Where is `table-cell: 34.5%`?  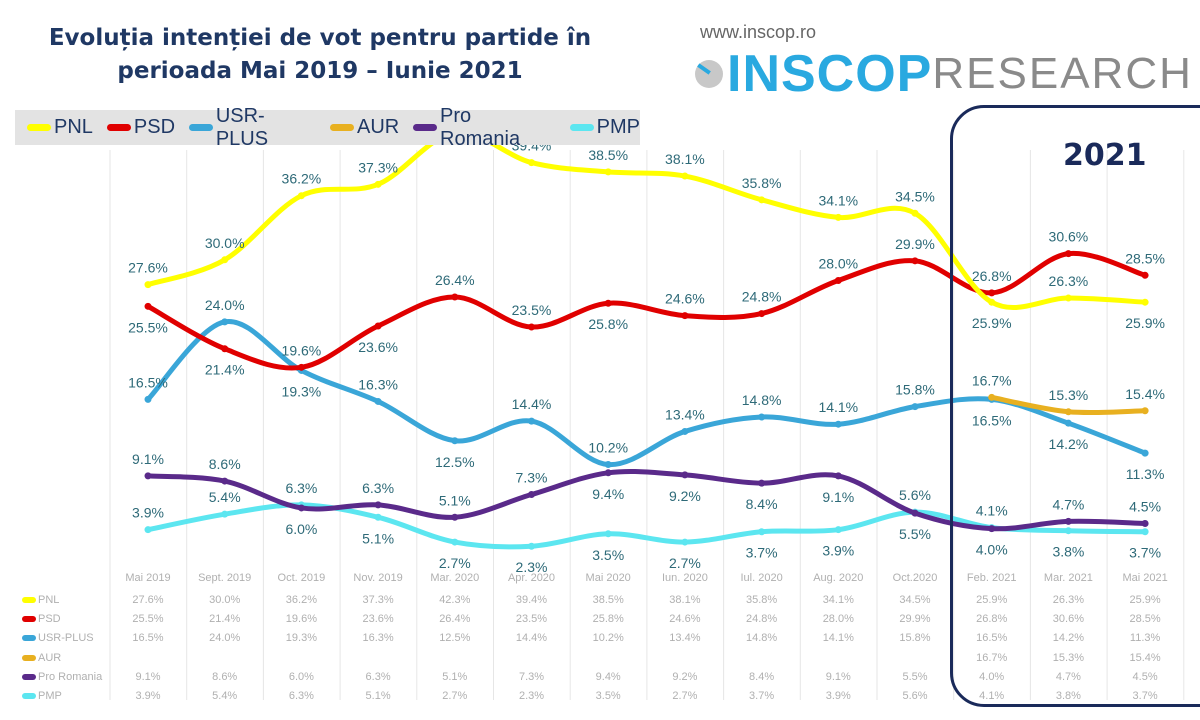 table-cell: 34.5% is located at coordinates (915, 600).